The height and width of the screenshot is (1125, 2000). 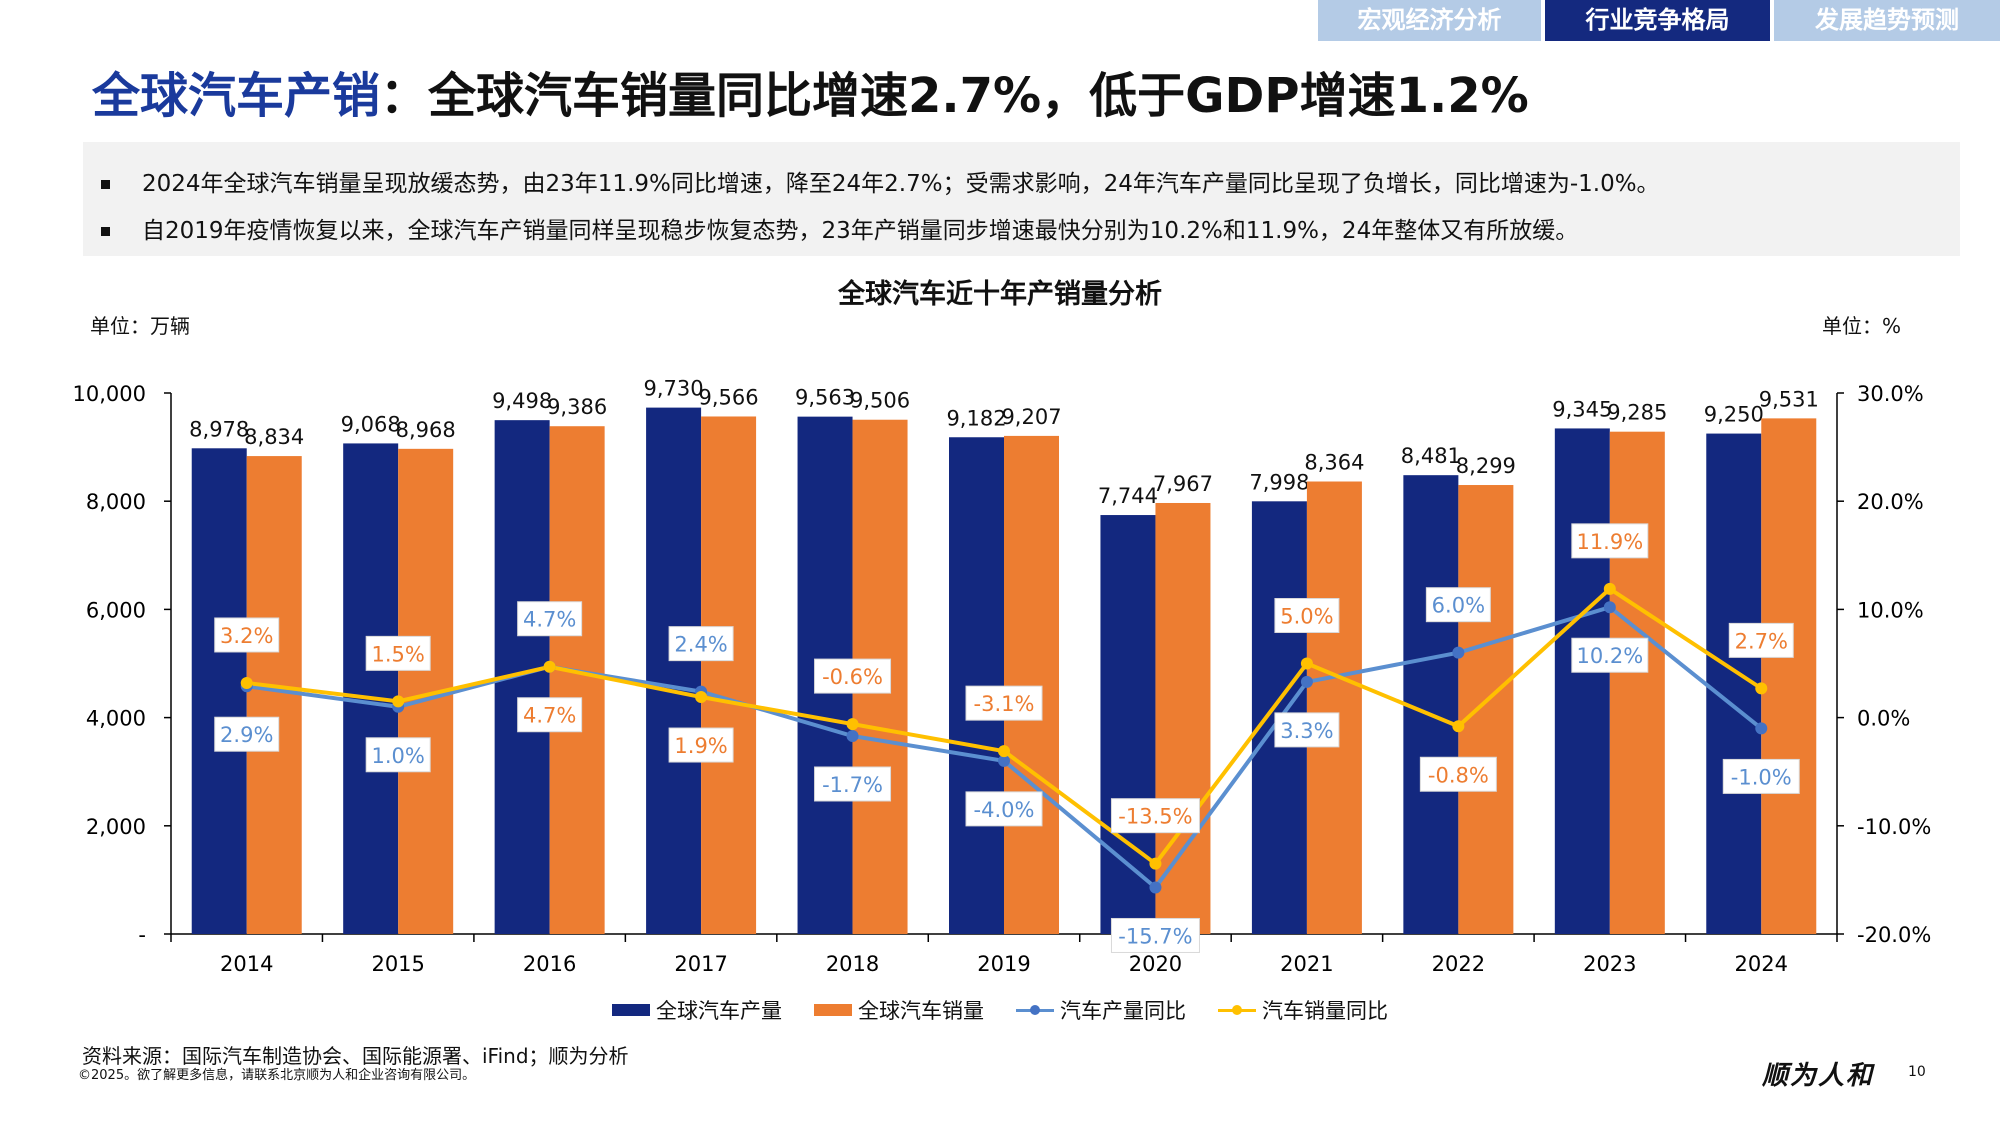 What do you see at coordinates (140, 326) in the screenshot?
I see `left-axis-unit: 单位：万辆` at bounding box center [140, 326].